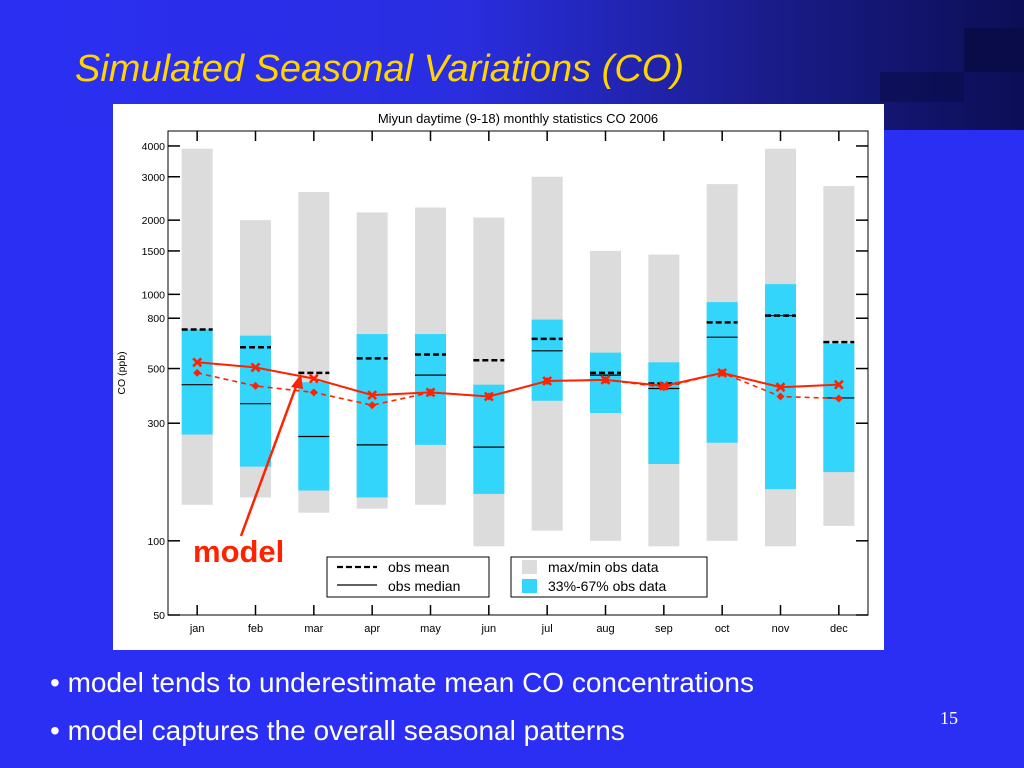  Describe the element at coordinates (603, 567) in the screenshot. I see `legend-label-minmax: max/min obs data` at that location.